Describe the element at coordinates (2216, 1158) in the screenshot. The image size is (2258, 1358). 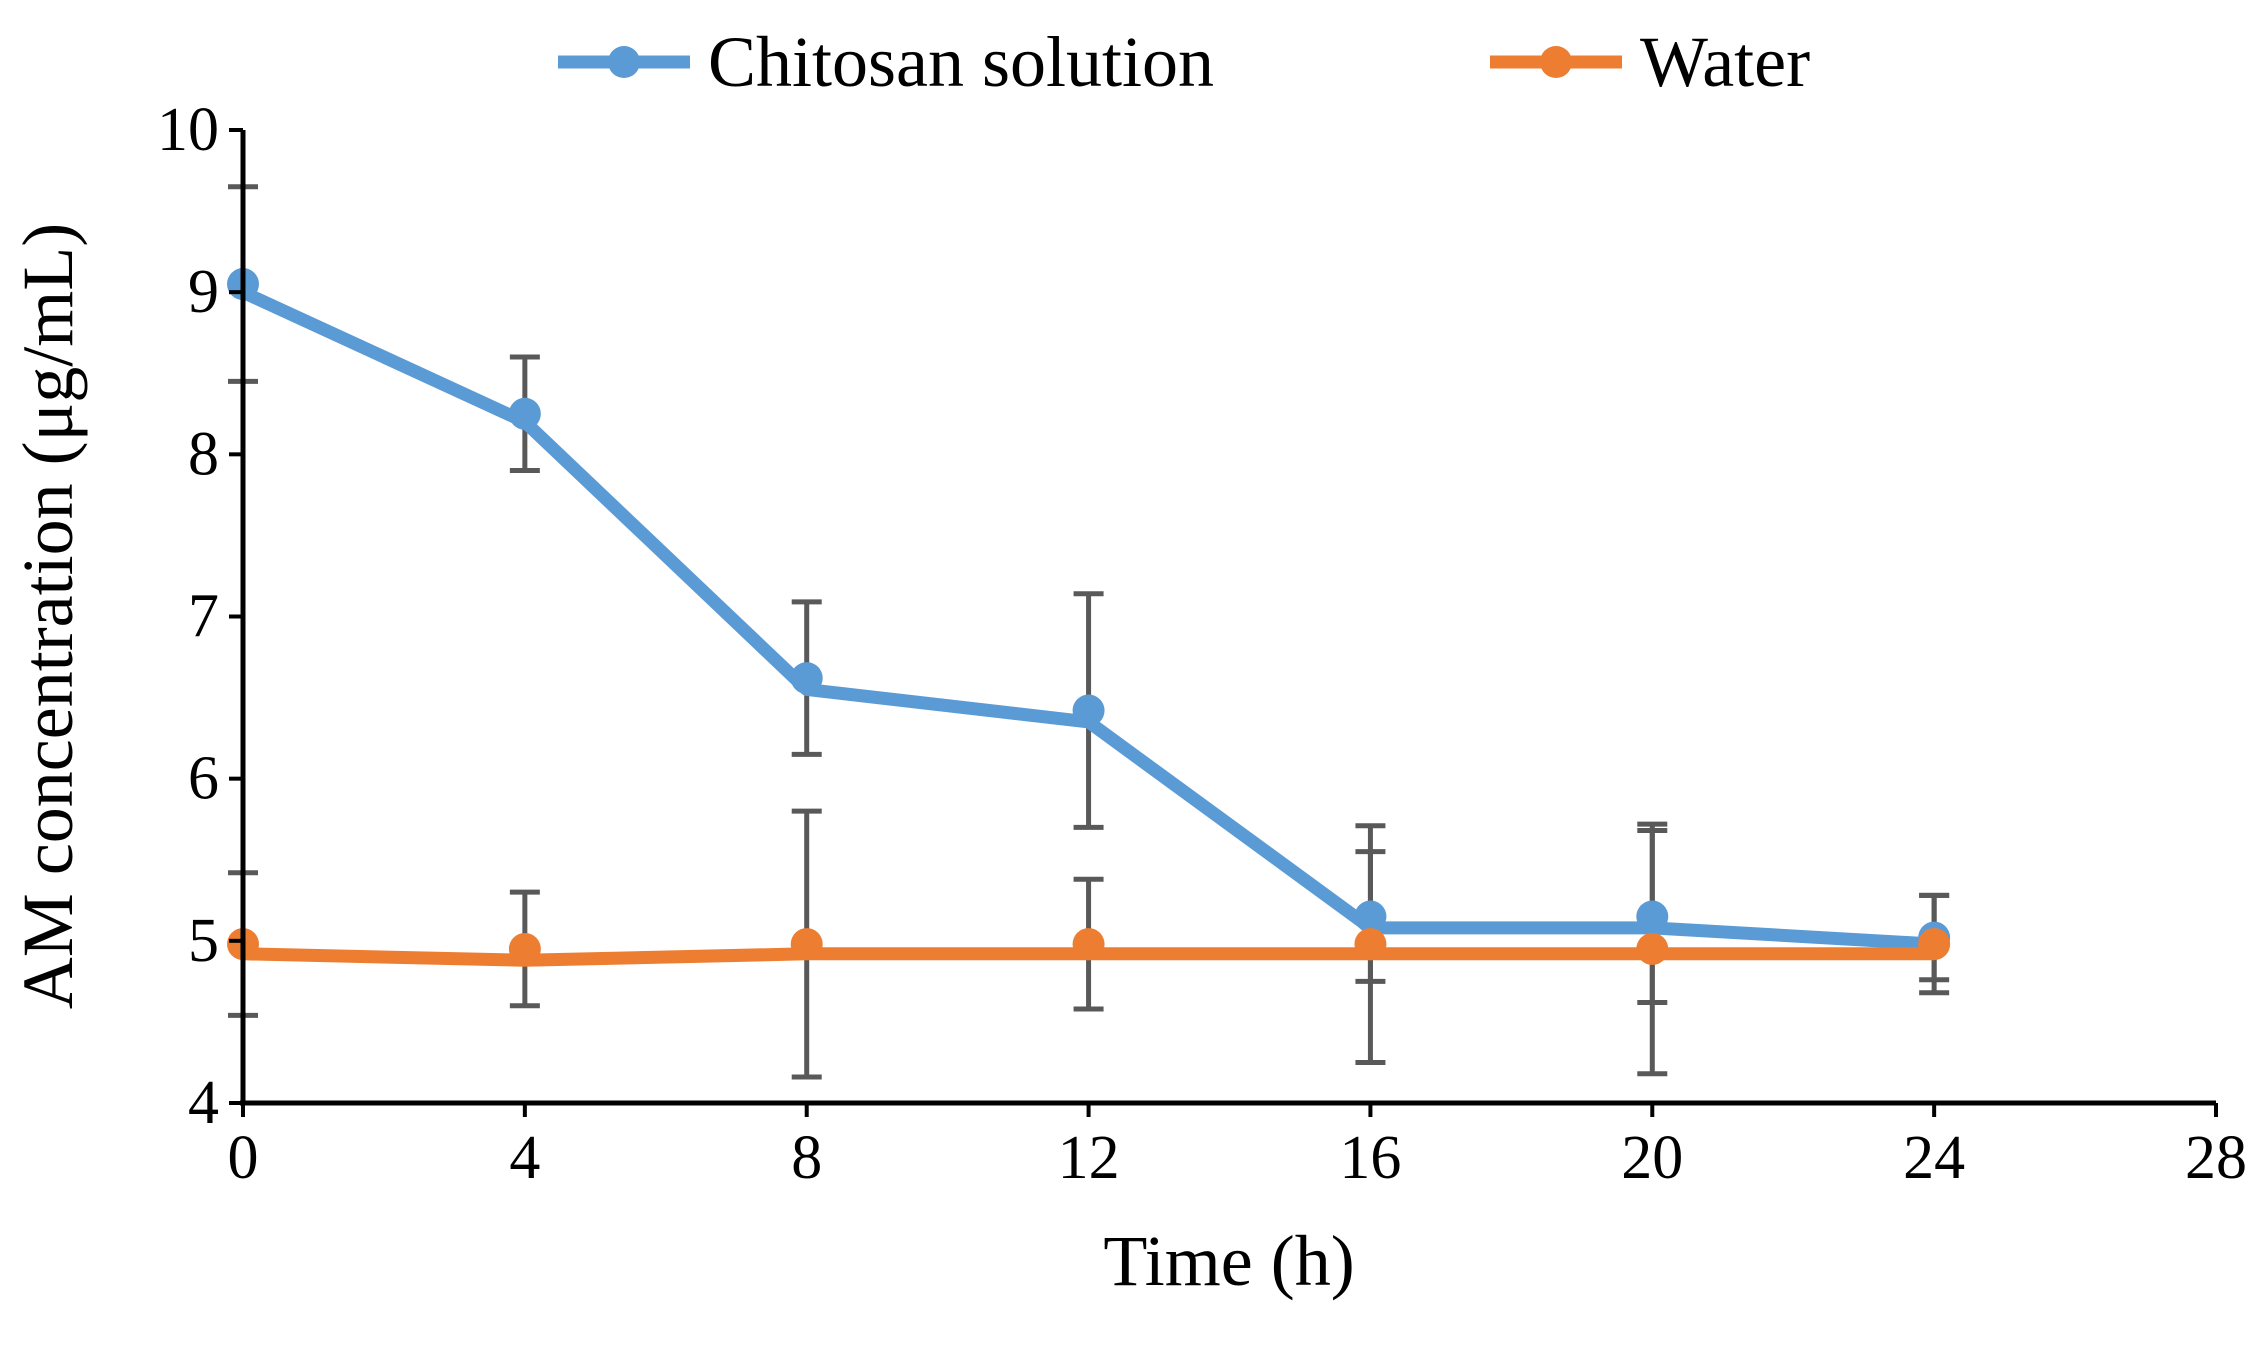
I see `x-tick-label: 28` at that location.